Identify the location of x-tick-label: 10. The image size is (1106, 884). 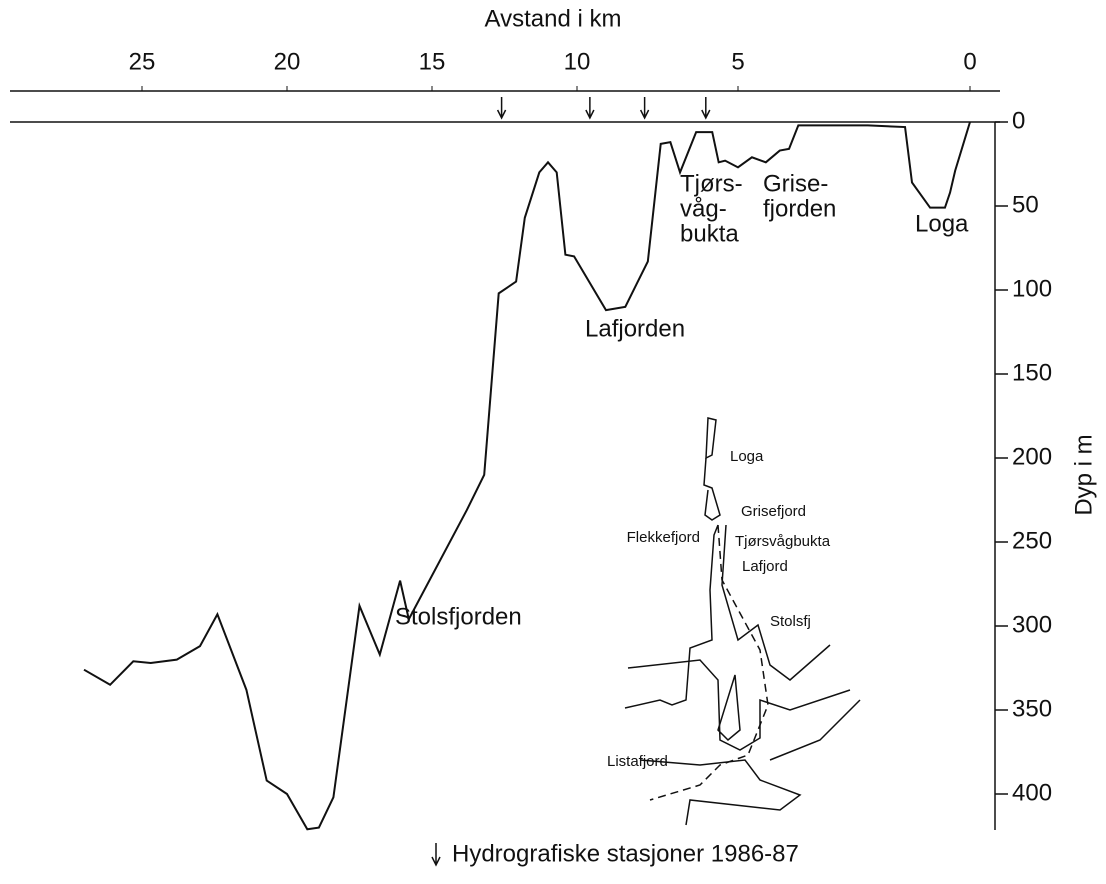
(577, 61).